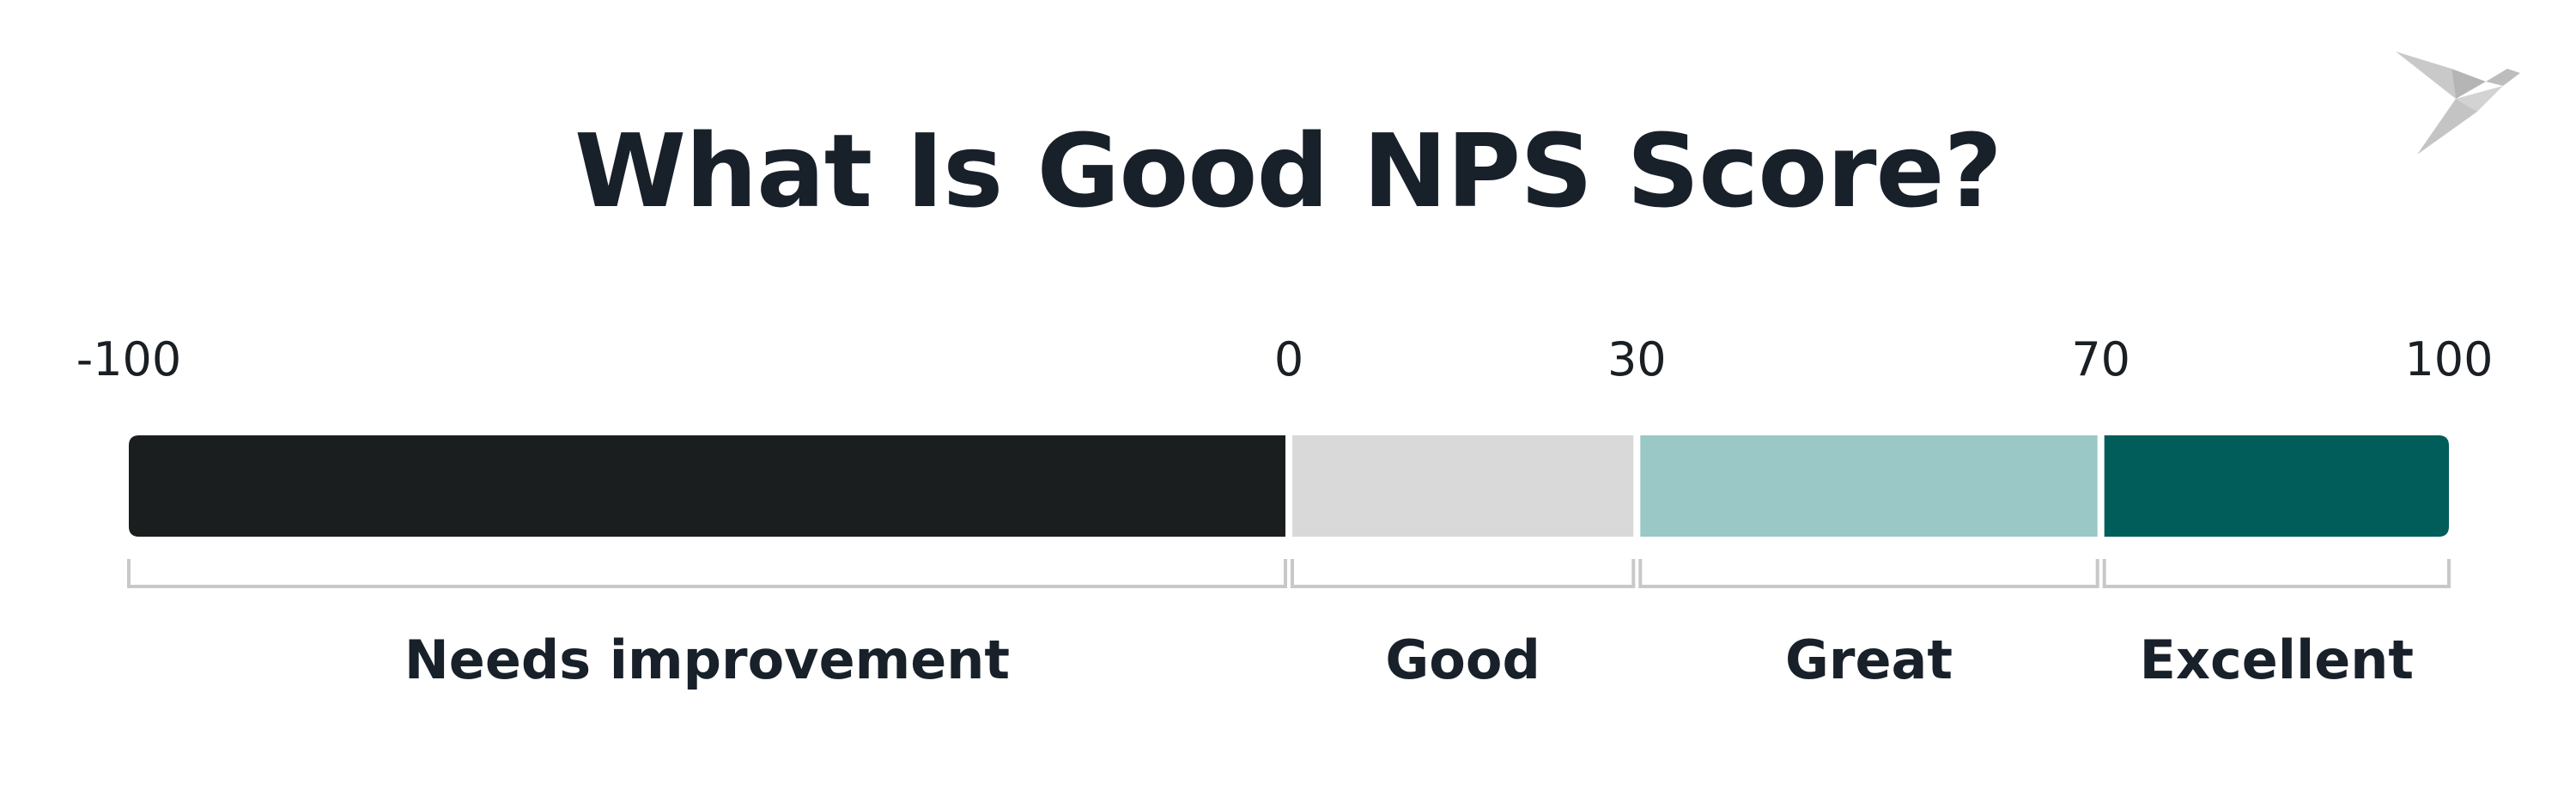 This screenshot has width=2576, height=802. Describe the element at coordinates (2449, 359) in the screenshot. I see `tick-label: 100` at that location.